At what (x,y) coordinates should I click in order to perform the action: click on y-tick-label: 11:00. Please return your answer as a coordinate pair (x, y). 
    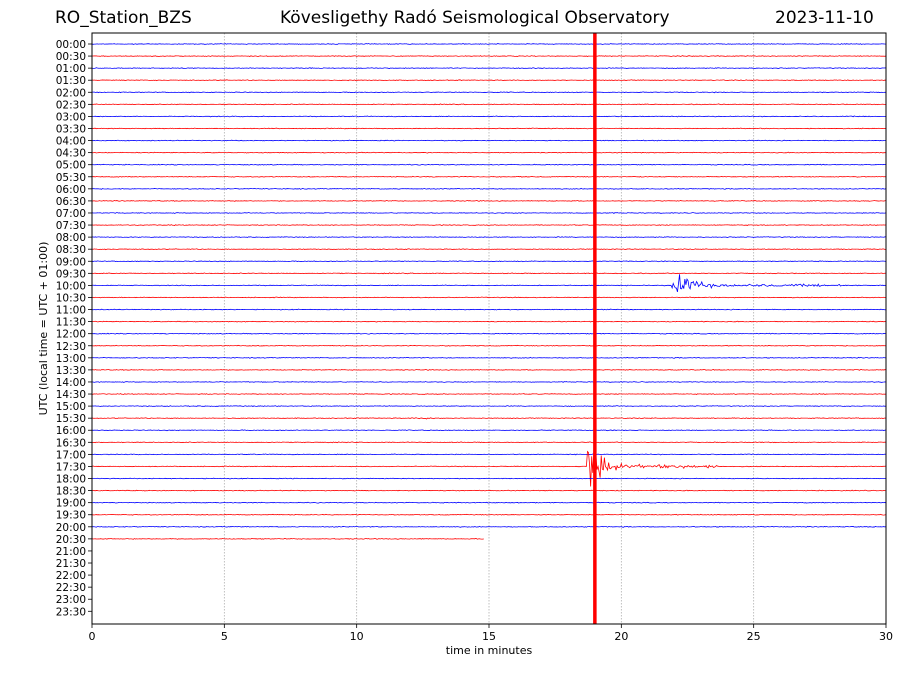
    Looking at the image, I should click on (71, 311).